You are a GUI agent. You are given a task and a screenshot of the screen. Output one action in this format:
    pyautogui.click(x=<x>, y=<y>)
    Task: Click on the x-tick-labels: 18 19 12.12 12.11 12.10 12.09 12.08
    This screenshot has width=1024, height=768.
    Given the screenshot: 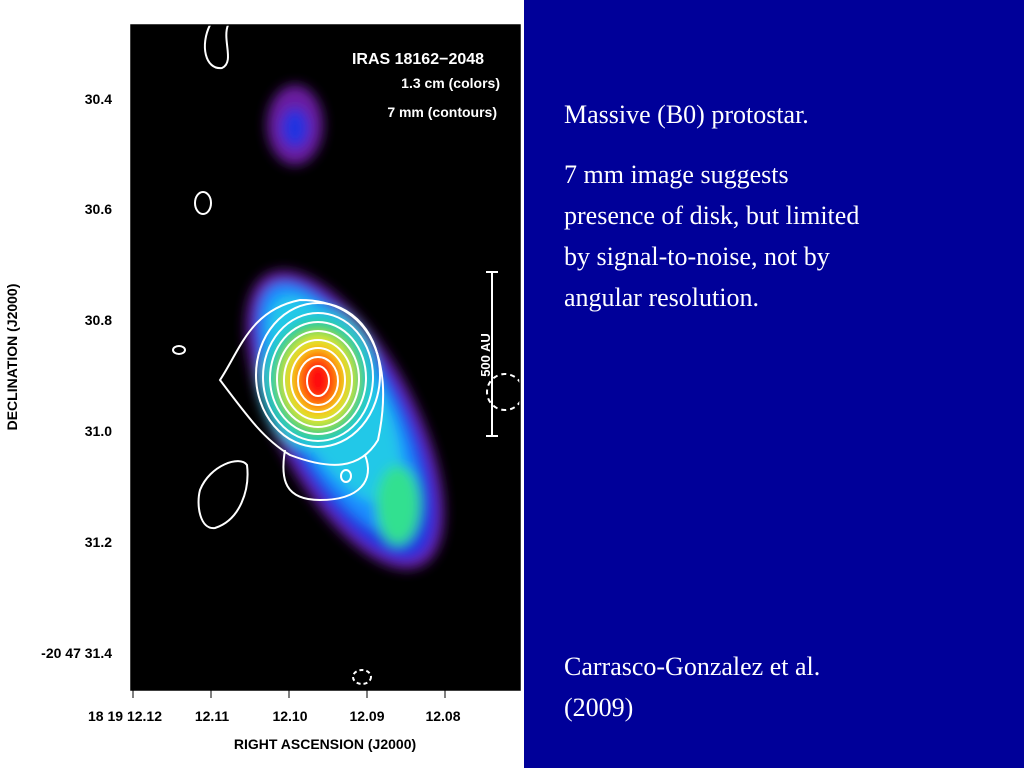 What is the action you would take?
    pyautogui.click(x=274, y=716)
    